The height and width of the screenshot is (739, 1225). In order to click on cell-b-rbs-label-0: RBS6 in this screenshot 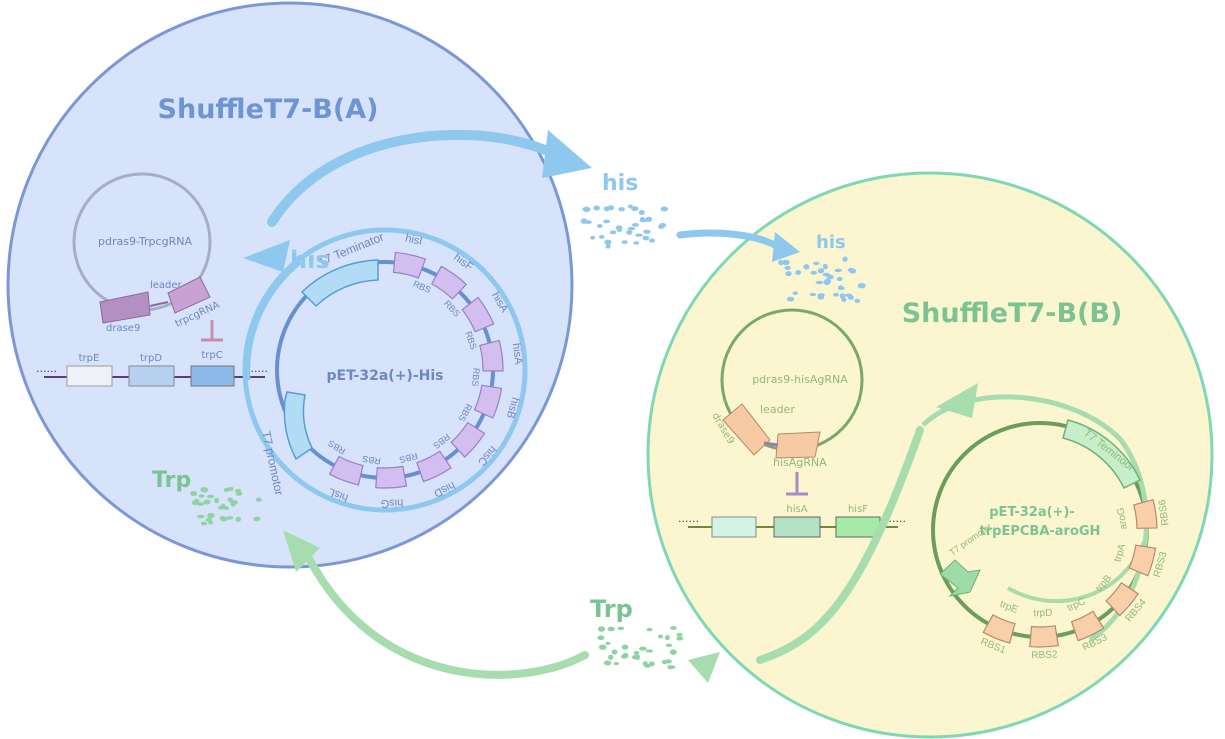, I will do `click(1164, 512)`.